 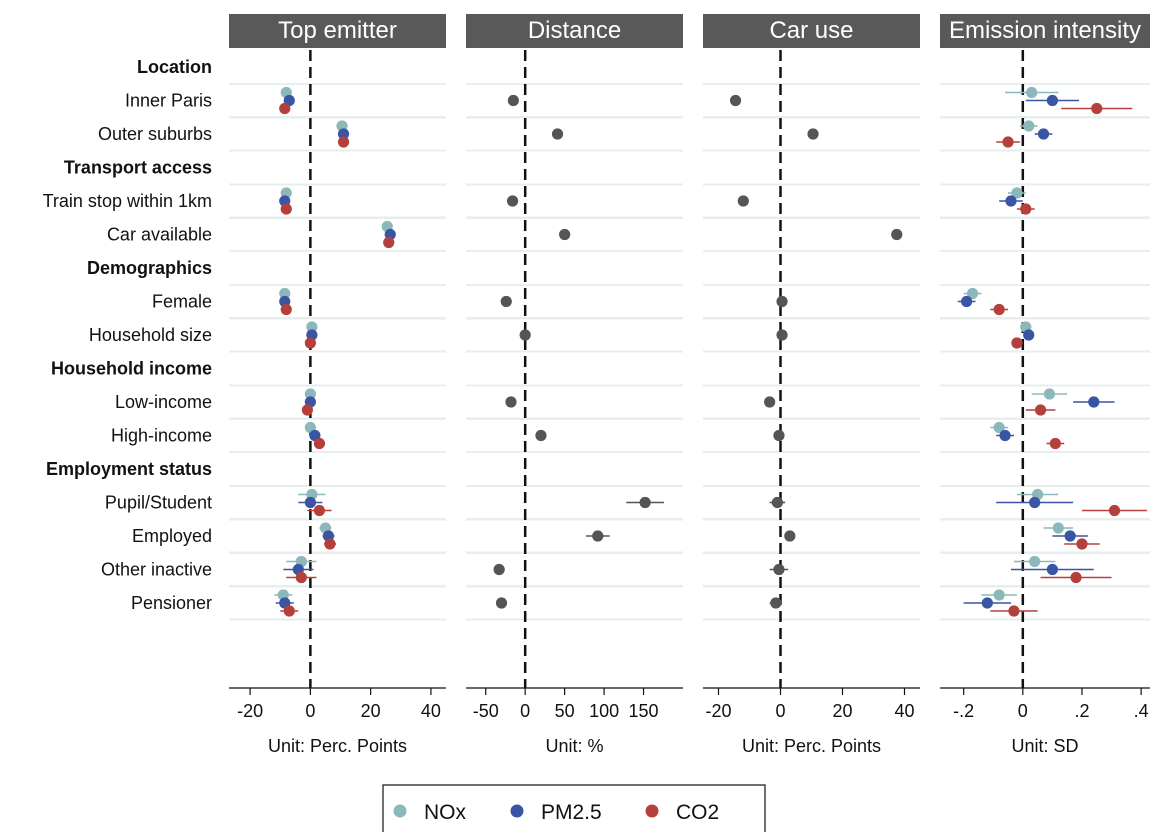 What do you see at coordinates (445, 812) in the screenshot?
I see `legend-label-nox: NOx` at bounding box center [445, 812].